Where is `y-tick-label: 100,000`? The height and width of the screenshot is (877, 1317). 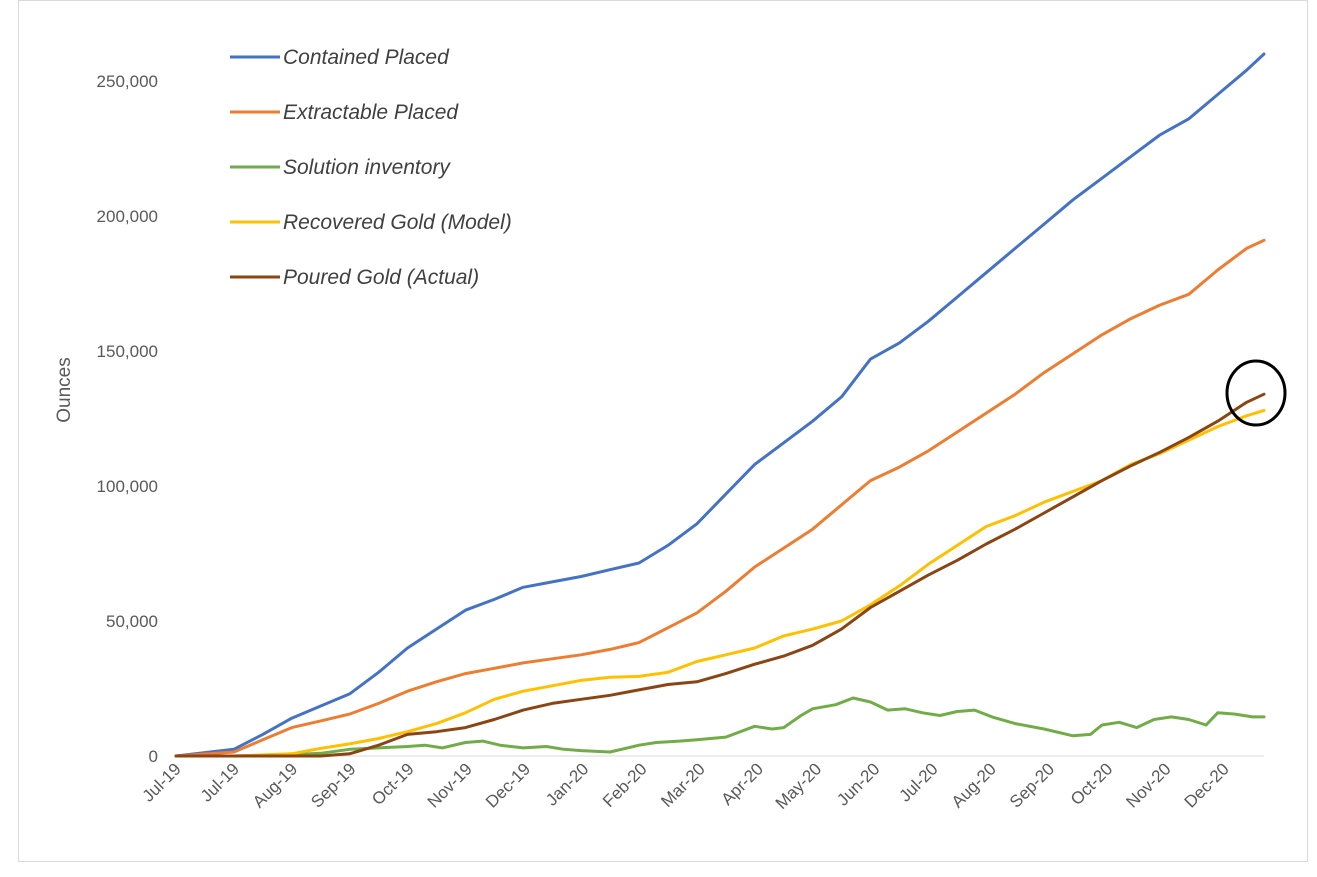
y-tick-label: 100,000 is located at coordinates (127, 486).